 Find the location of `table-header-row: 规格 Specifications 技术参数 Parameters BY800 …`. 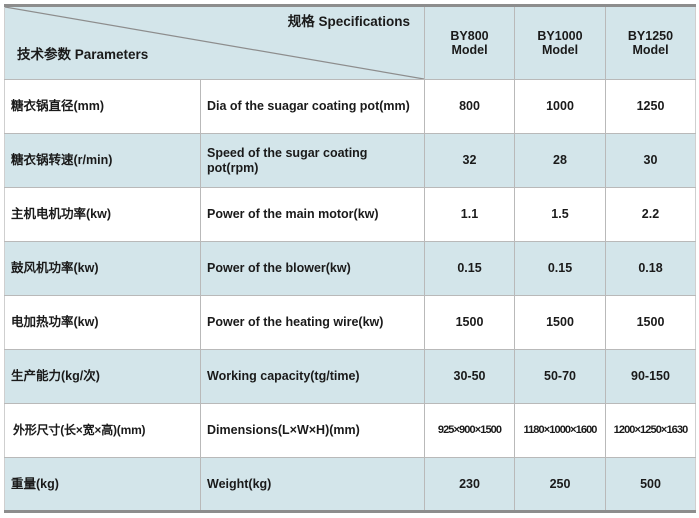

table-header-row: 规格 Specifications 技术参数 Parameters BY800 … is located at coordinates (350, 42).